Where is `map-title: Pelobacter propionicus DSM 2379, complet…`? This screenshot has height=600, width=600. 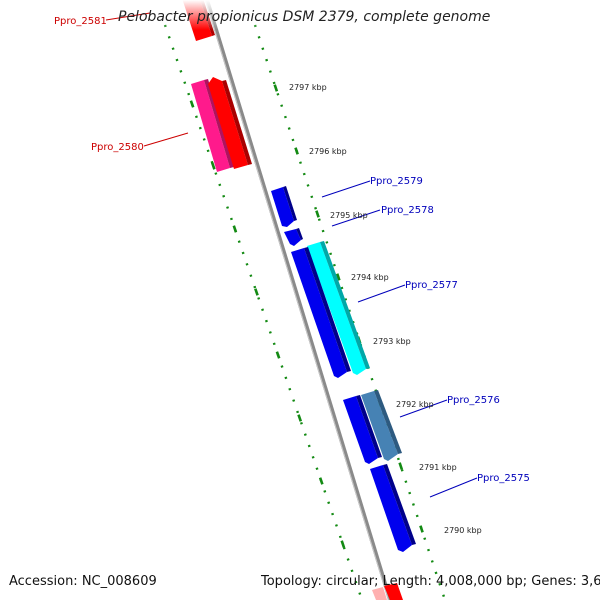
map-title: Pelobacter propionicus DSM 2379, complet… is located at coordinates (304, 17).